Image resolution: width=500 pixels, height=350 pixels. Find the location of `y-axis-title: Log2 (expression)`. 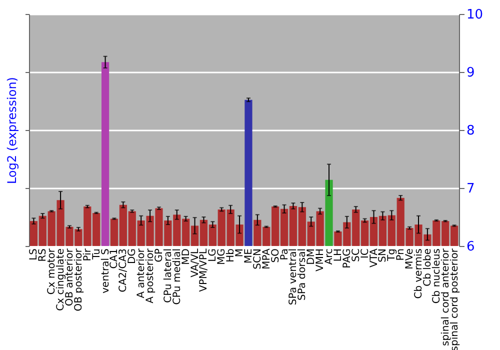

y-axis-title: Log2 (expression) is located at coordinates (12, 130).